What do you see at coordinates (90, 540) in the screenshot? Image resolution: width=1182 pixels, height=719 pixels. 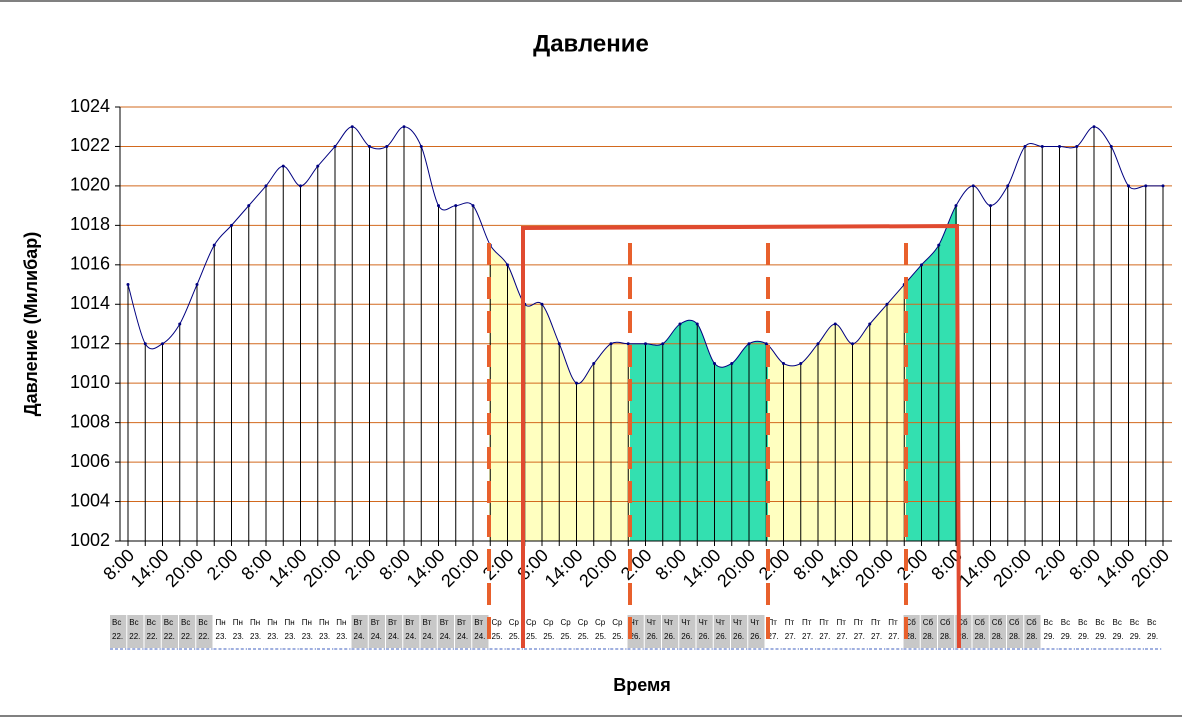 I see `y-tick-label: 1002` at bounding box center [90, 540].